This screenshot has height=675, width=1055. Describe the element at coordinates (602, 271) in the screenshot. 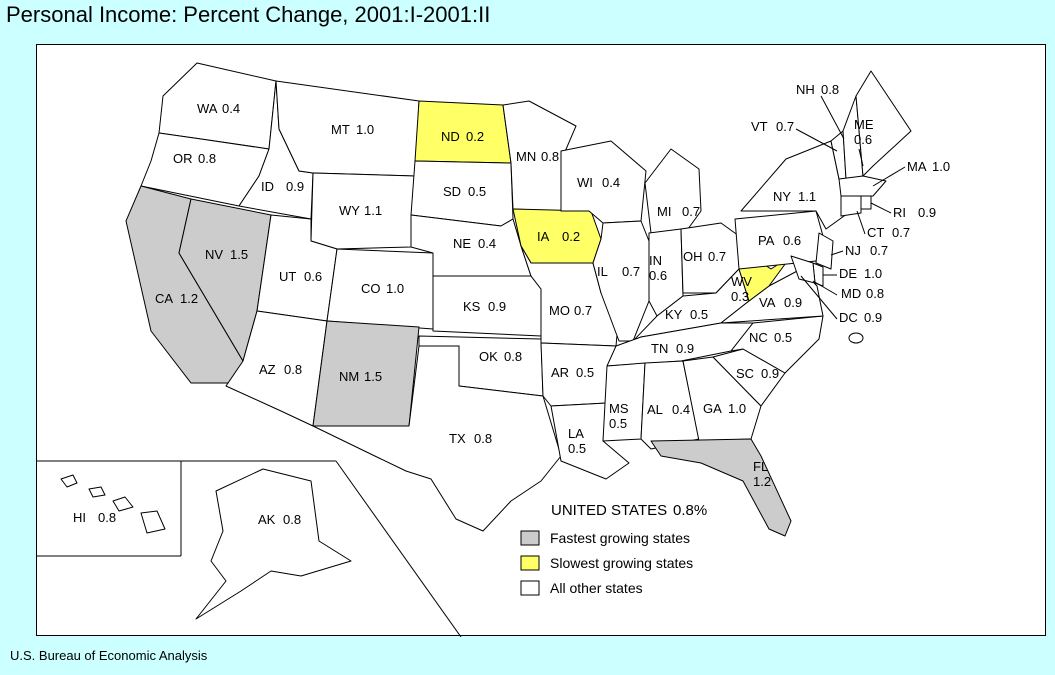

I see `state-label-il: IL` at that location.